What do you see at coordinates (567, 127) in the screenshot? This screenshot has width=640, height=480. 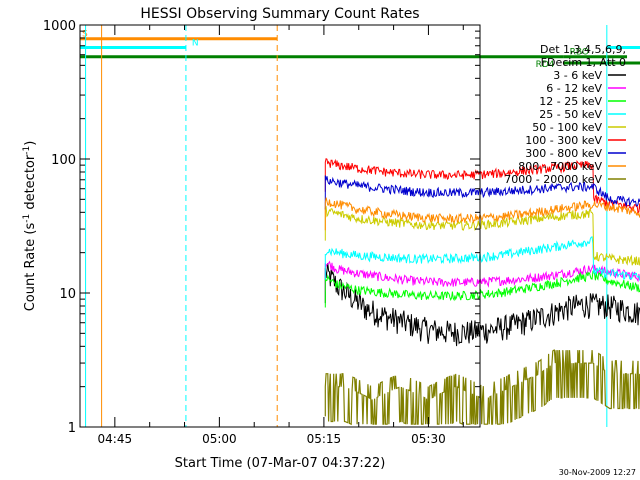 I see `legend-label-4: 50 - 100 keV` at bounding box center [567, 127].